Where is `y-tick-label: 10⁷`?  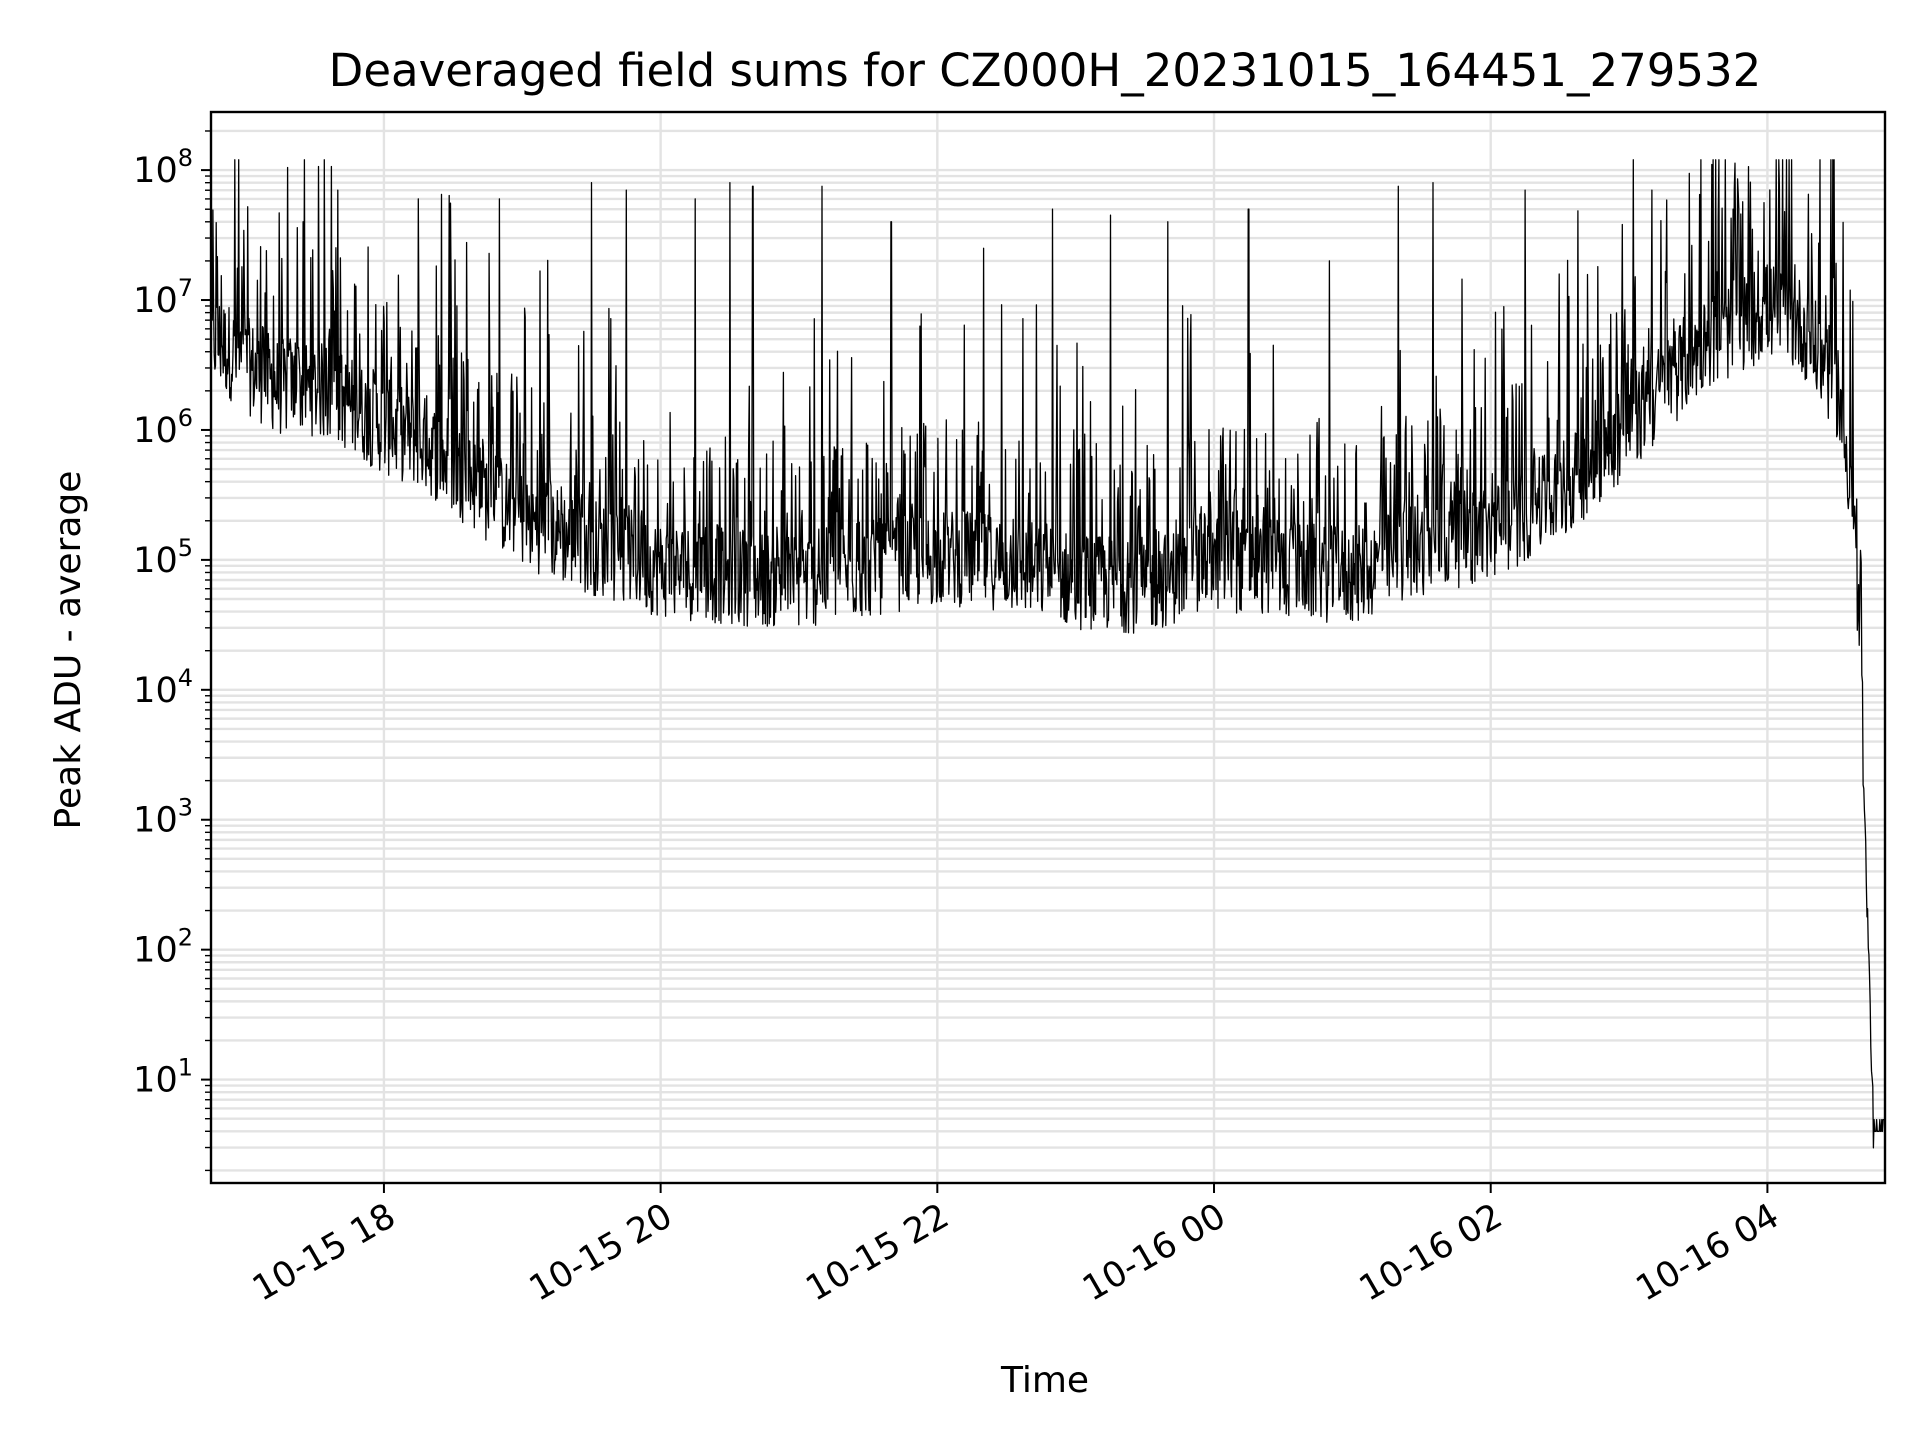
y-tick-label: 10⁷ is located at coordinates (163, 297).